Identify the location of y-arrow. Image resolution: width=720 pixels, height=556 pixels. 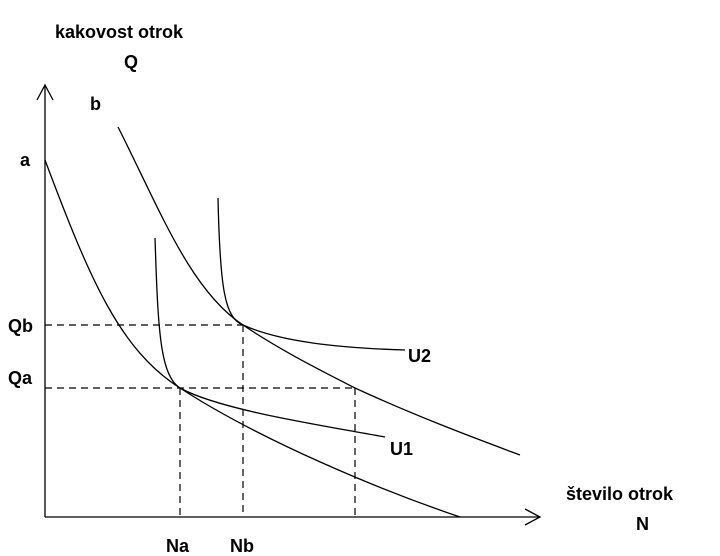
(45, 92).